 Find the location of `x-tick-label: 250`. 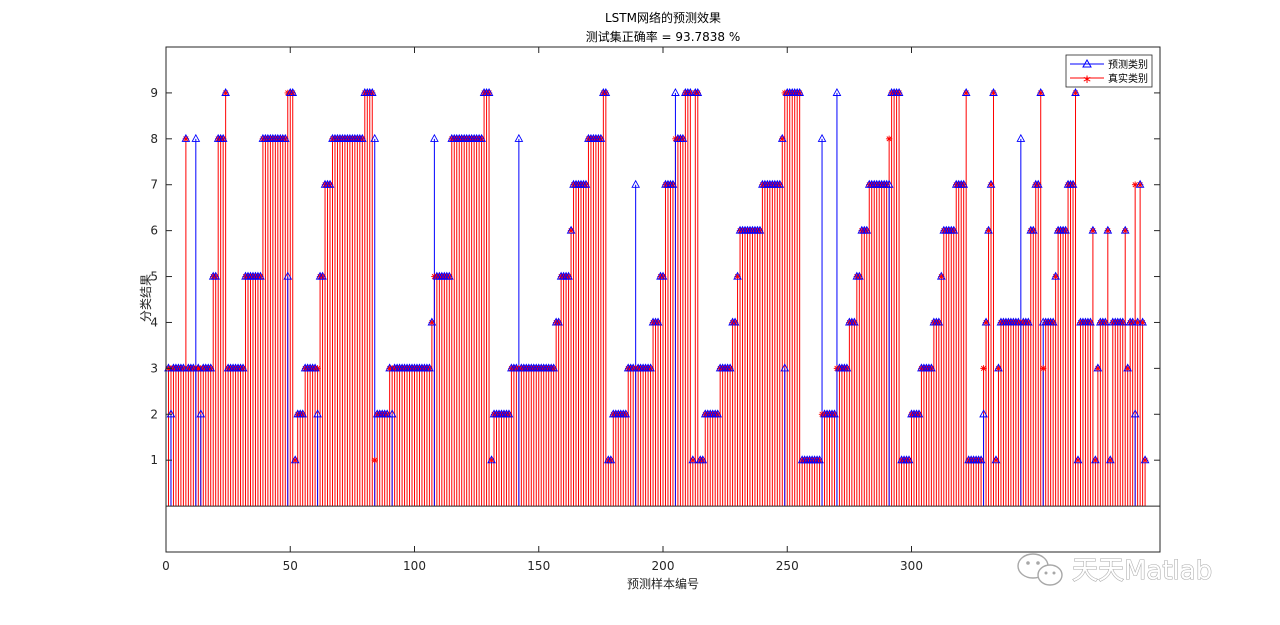

x-tick-label: 250 is located at coordinates (787, 566).